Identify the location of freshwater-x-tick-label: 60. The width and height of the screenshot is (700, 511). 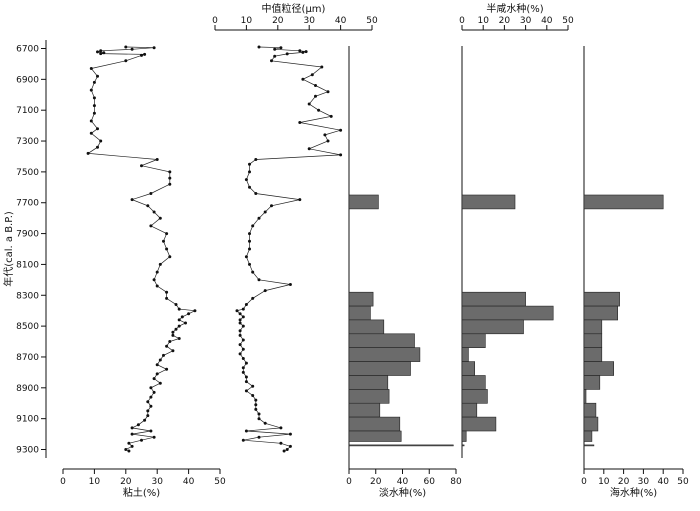
(430, 482).